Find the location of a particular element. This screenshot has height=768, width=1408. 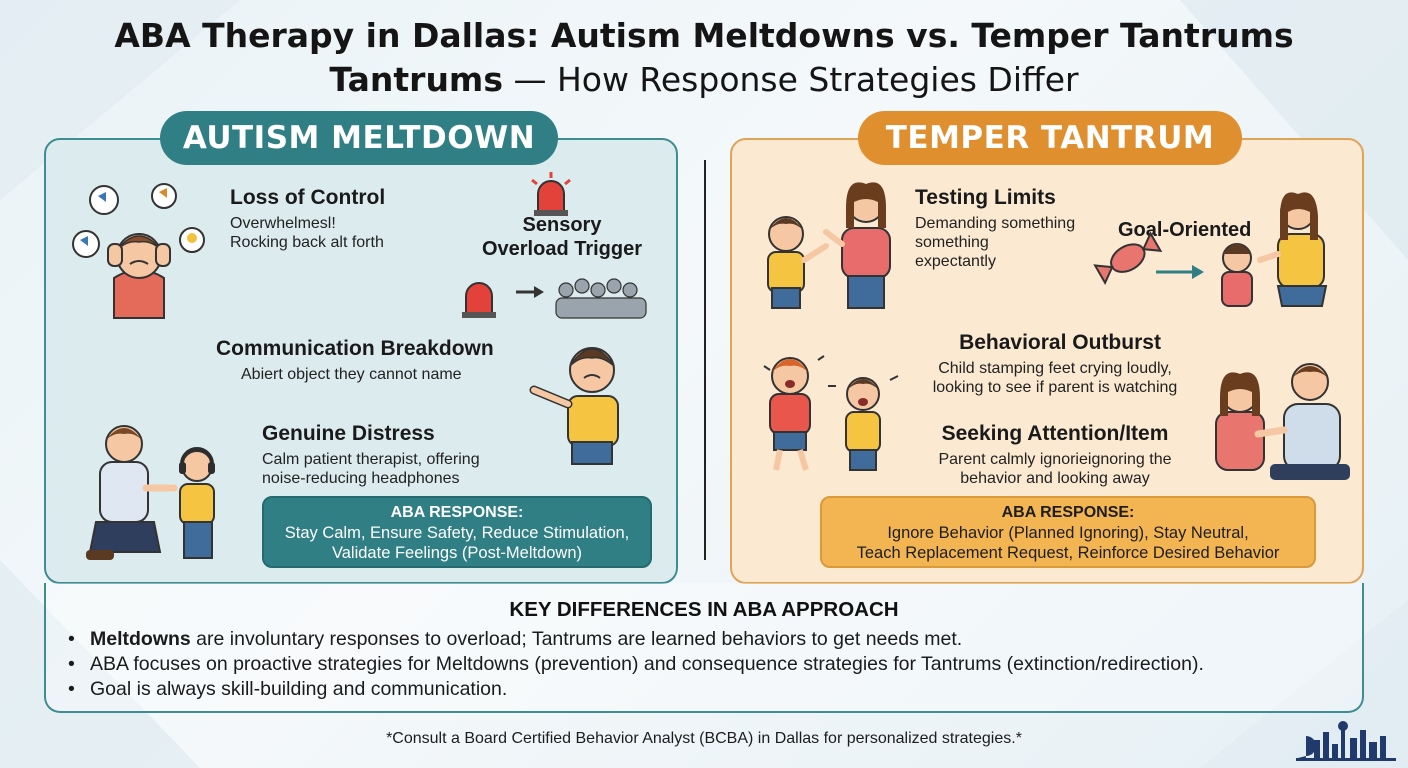

testing-line-3: expectantly is located at coordinates (955, 261).